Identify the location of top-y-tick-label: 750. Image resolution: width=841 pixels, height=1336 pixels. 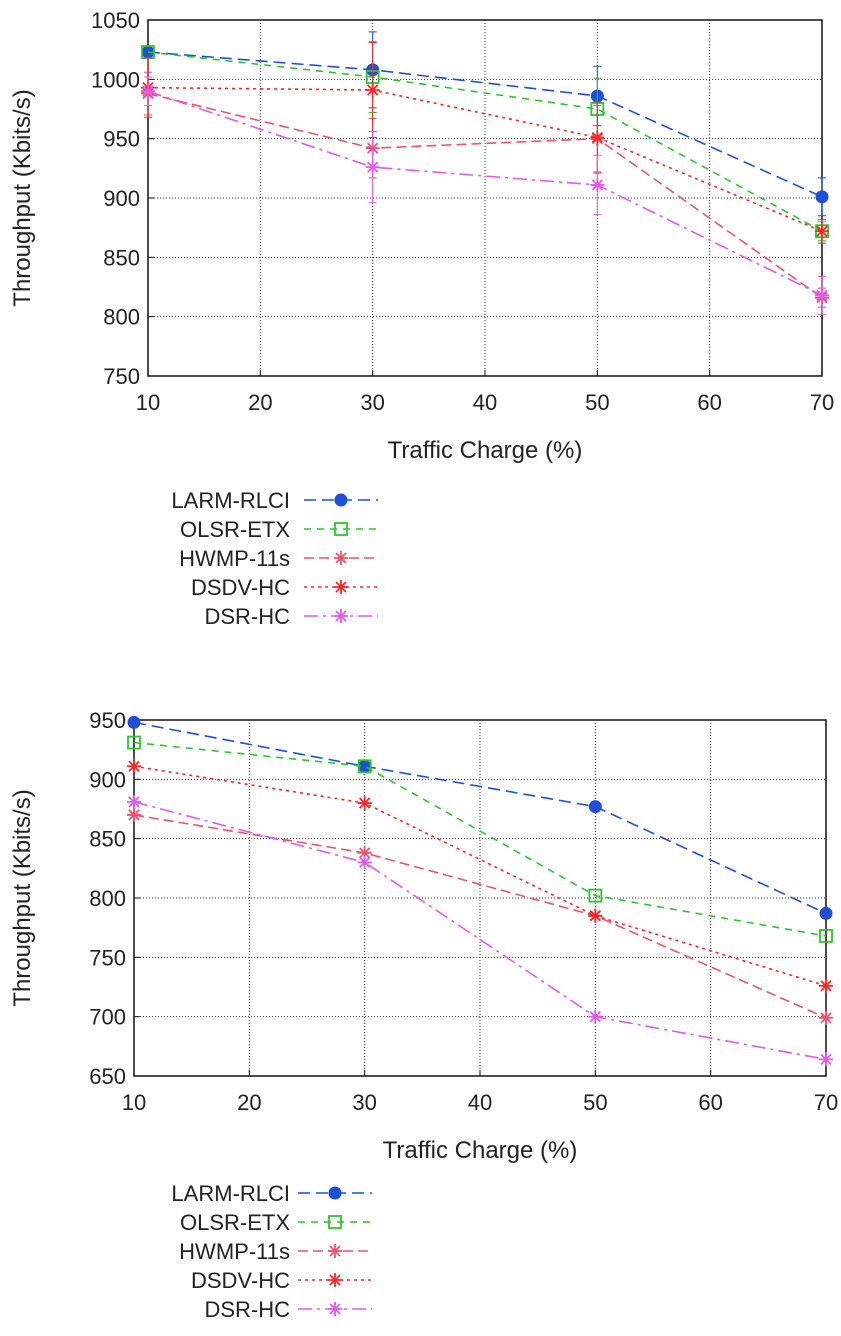
(121, 376).